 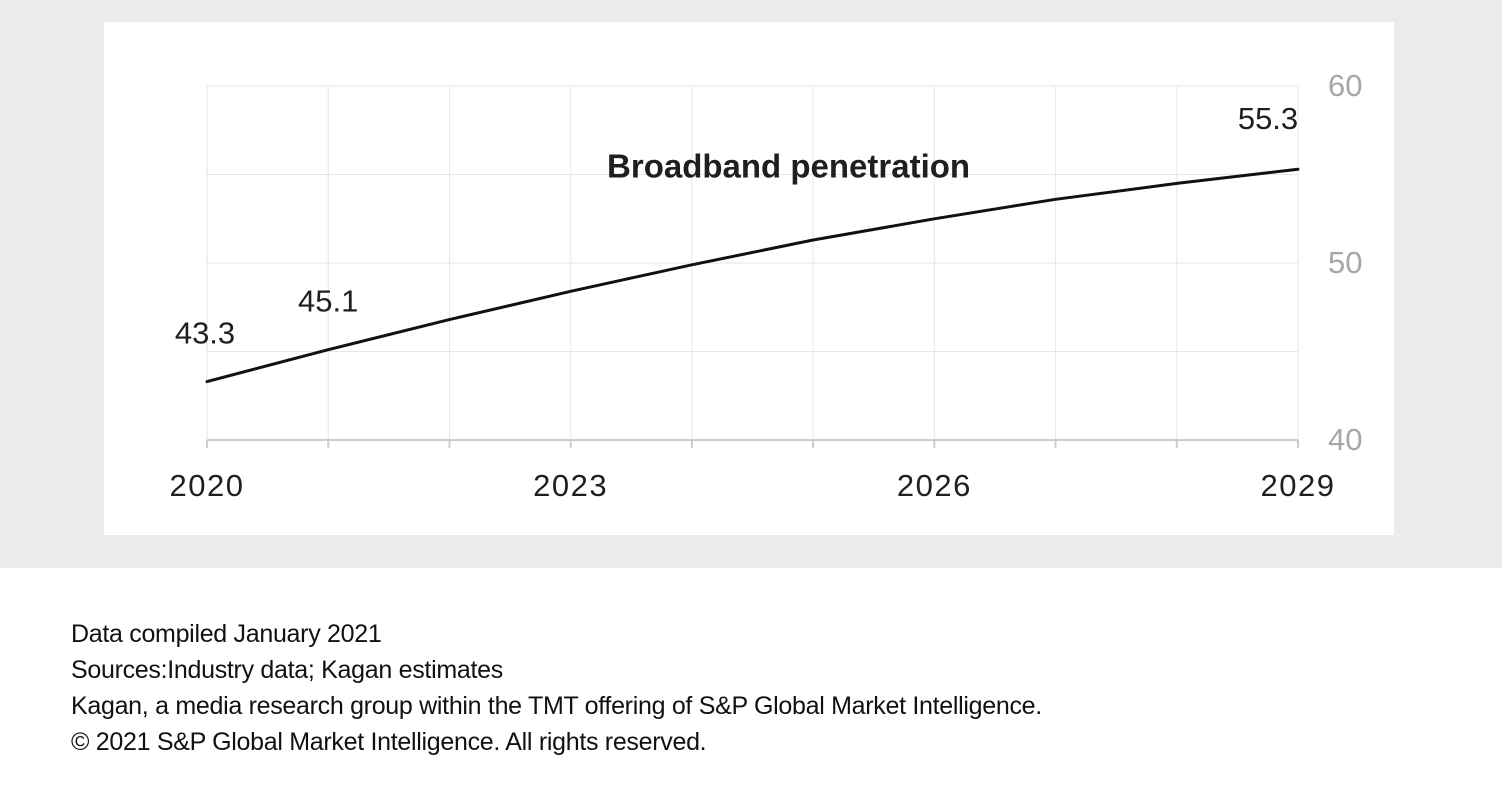 I want to click on data-label: 43.3, so click(x=205, y=333).